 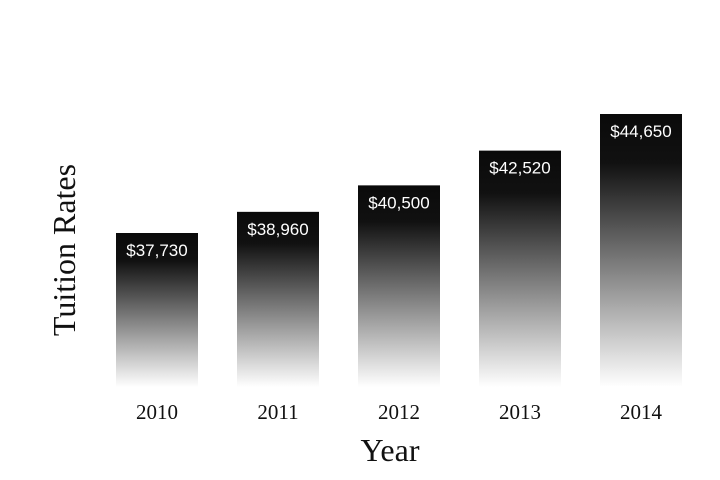 I want to click on data-label-2014: $44,650, so click(x=640, y=131).